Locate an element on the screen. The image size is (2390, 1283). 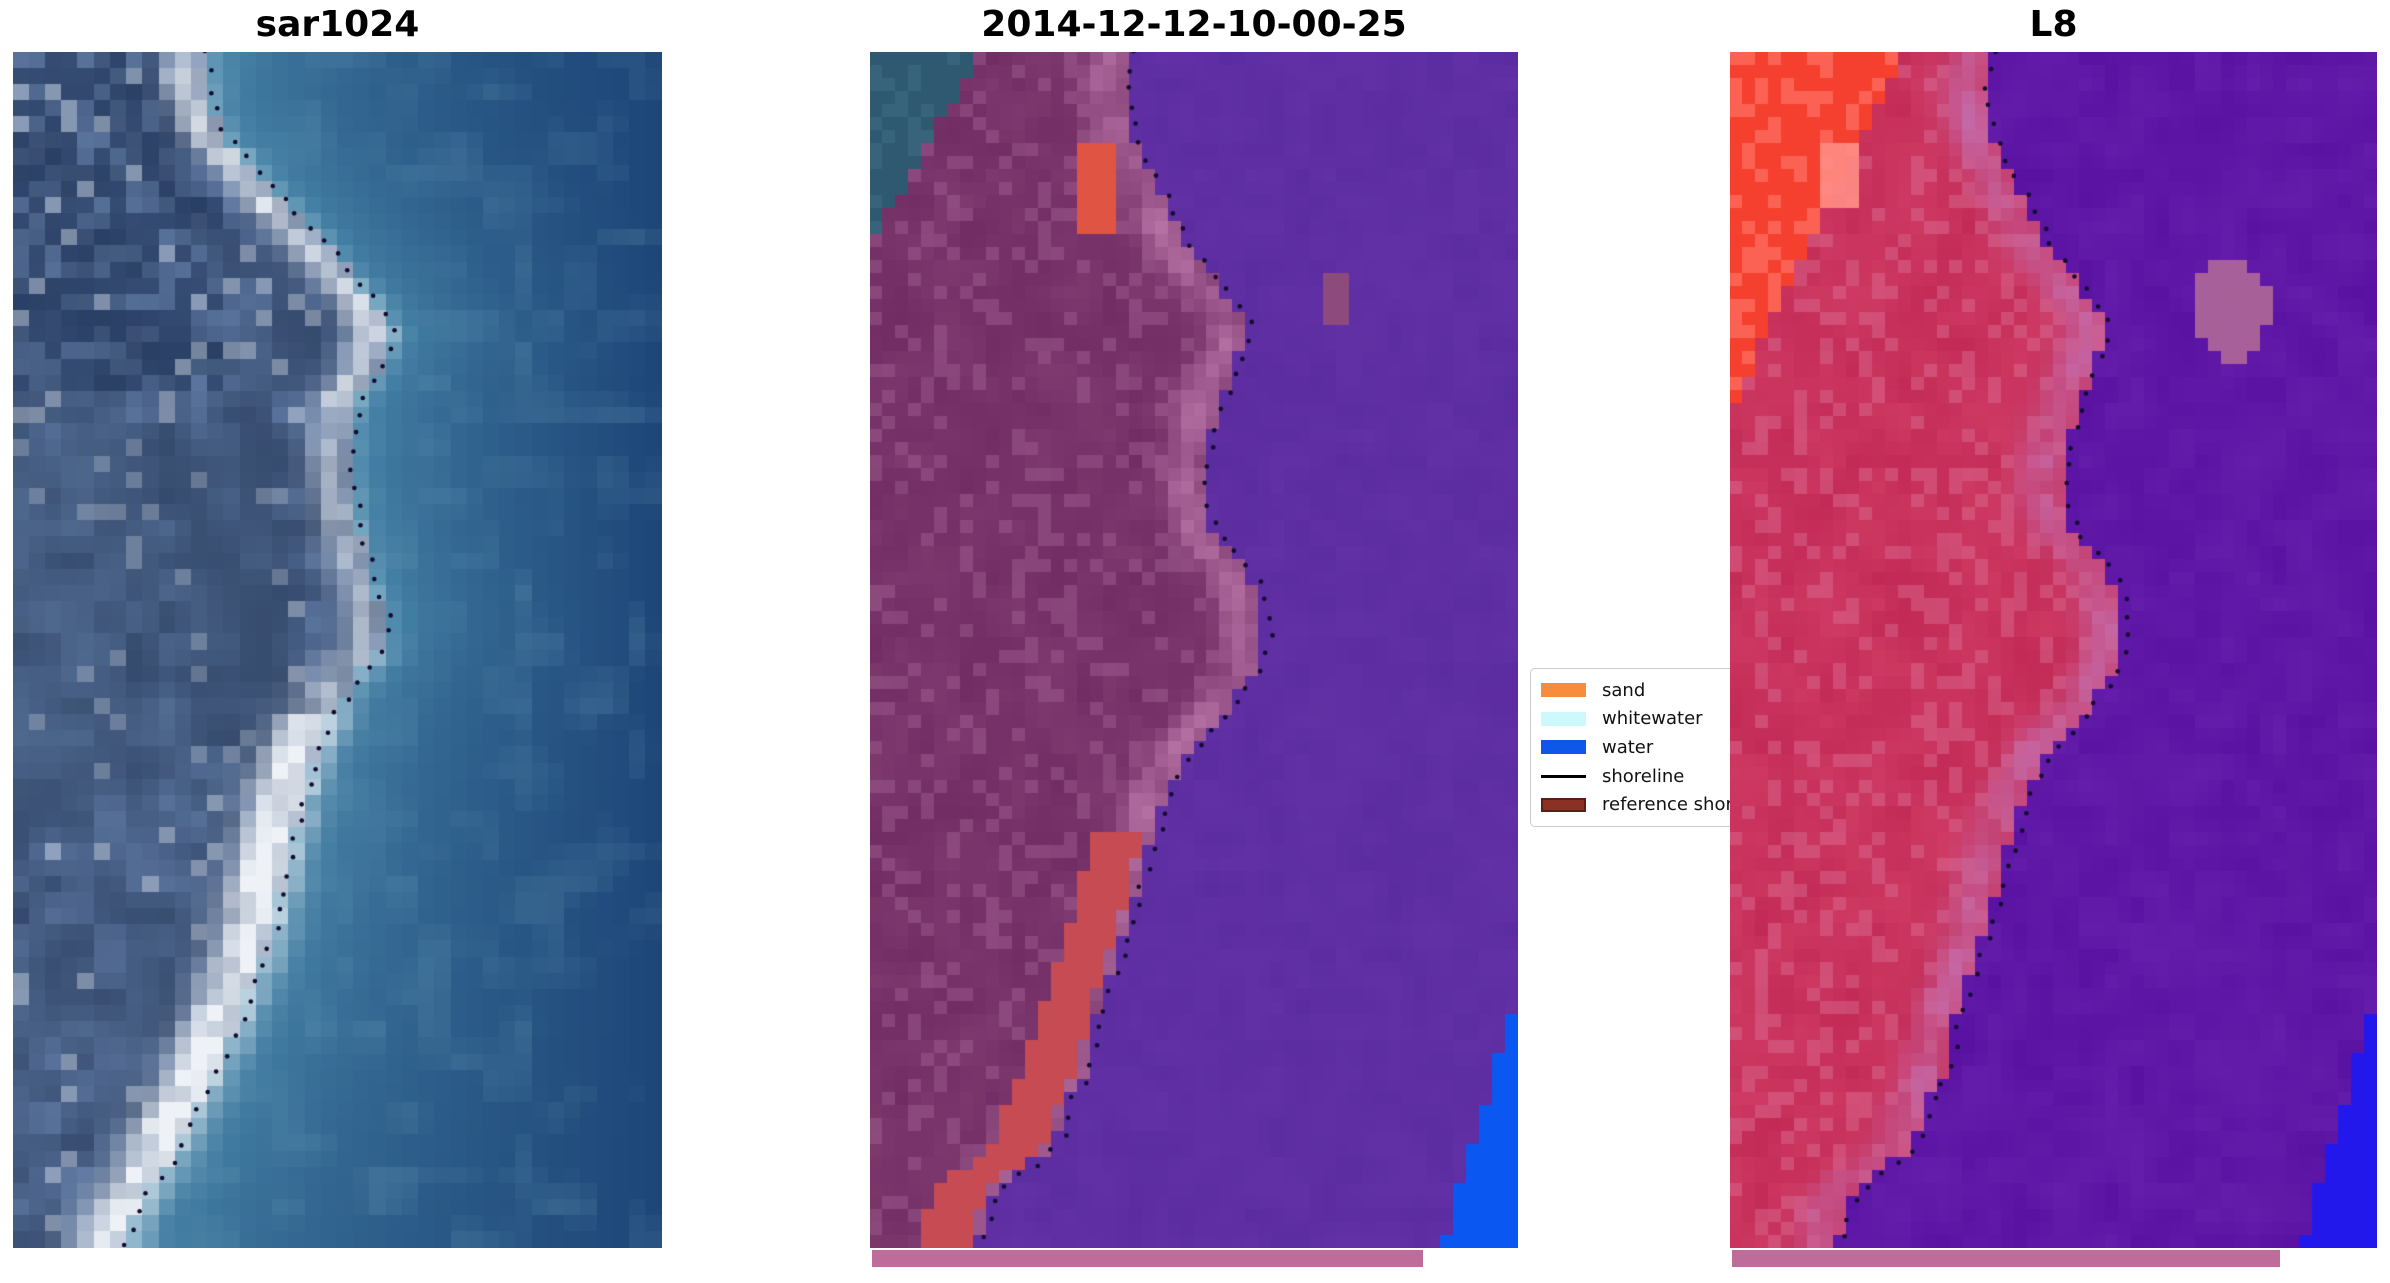
legend-swatch-shoreline-line is located at coordinates (1563, 776).